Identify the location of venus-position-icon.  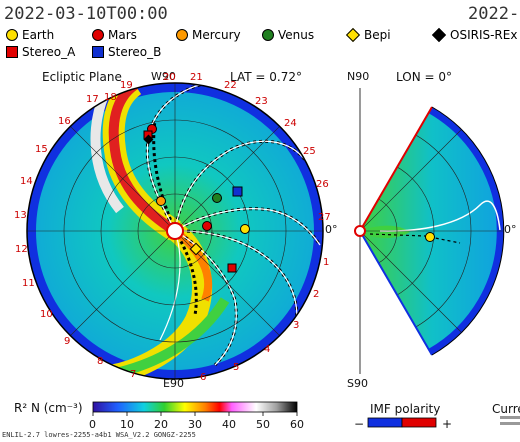
(217, 198).